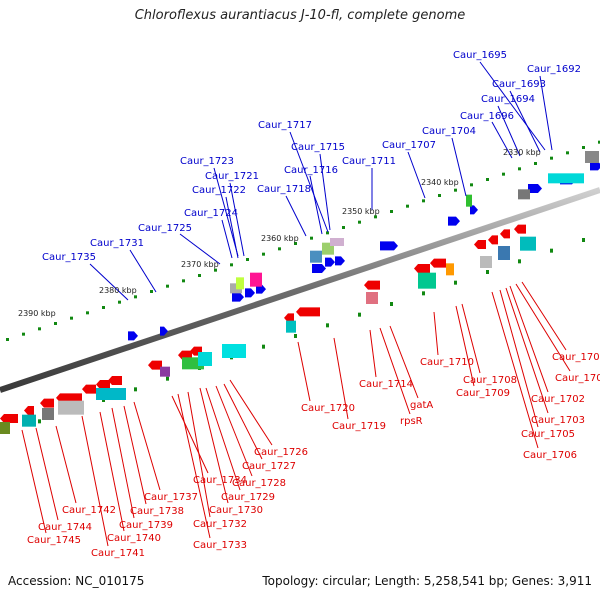  I want to click on kbp-label: 2340 kbp, so click(440, 182).